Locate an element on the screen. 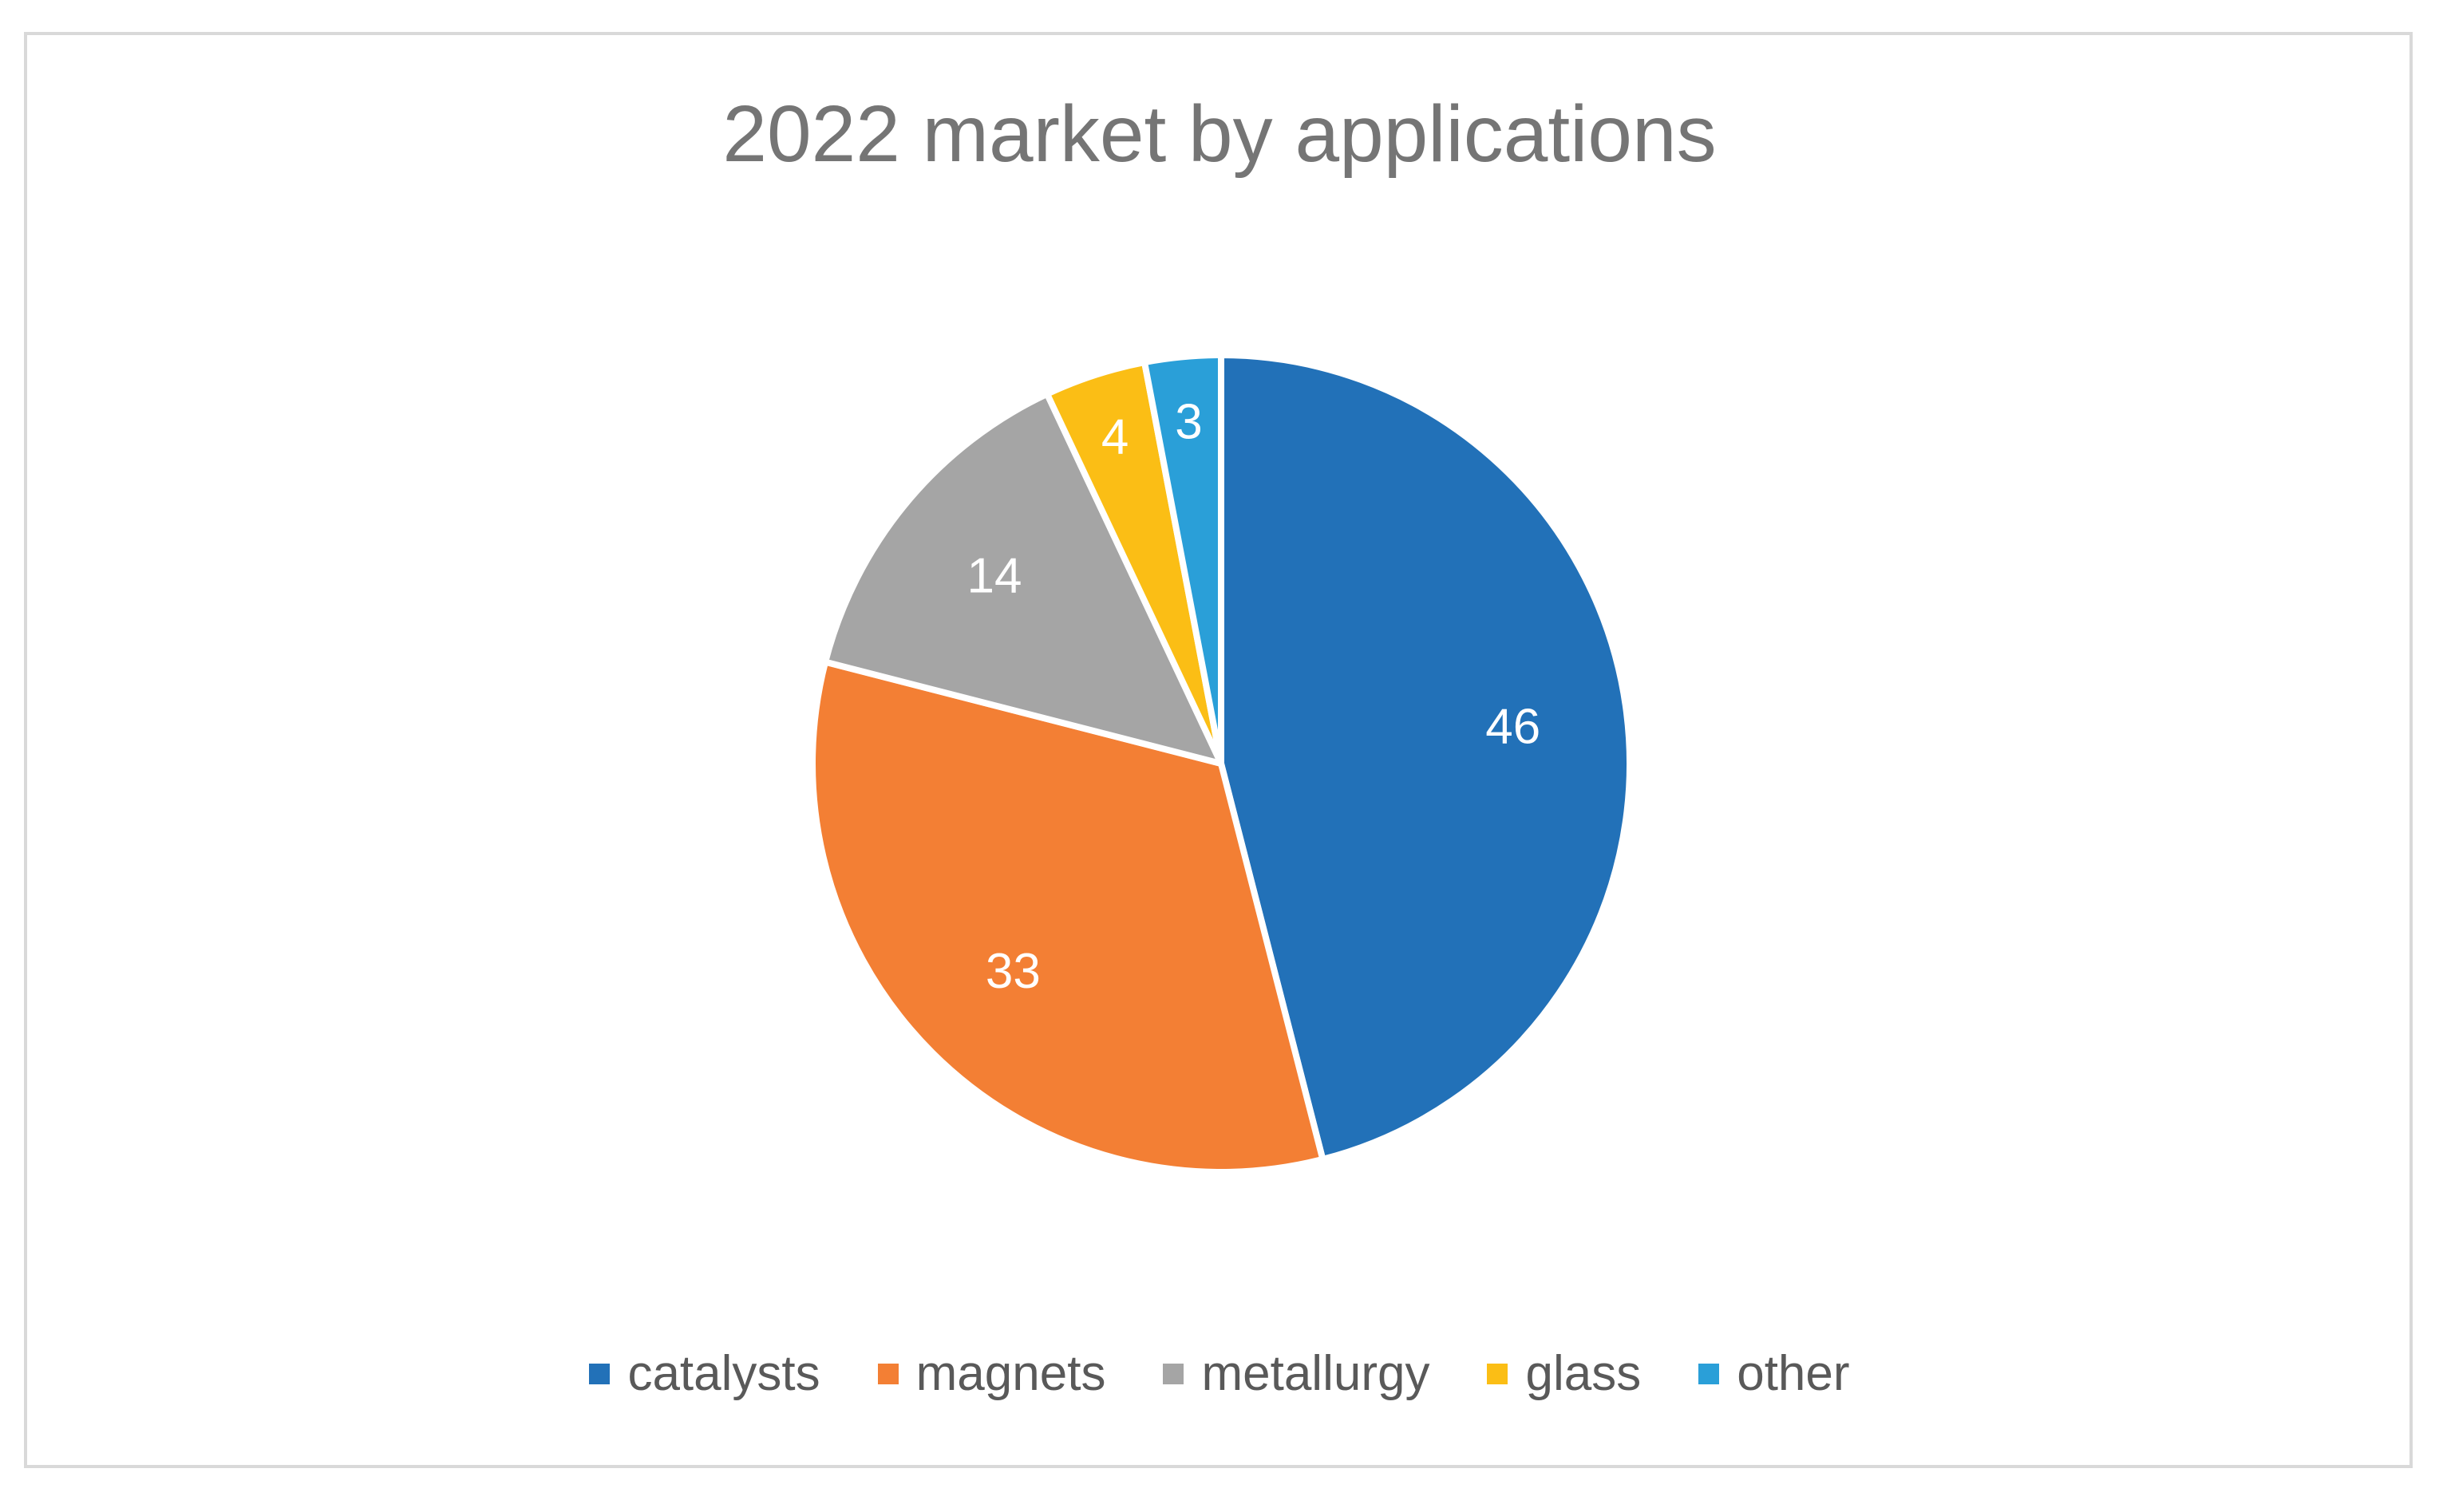  legend-item-magnets: magnets is located at coordinates (991, 1373).